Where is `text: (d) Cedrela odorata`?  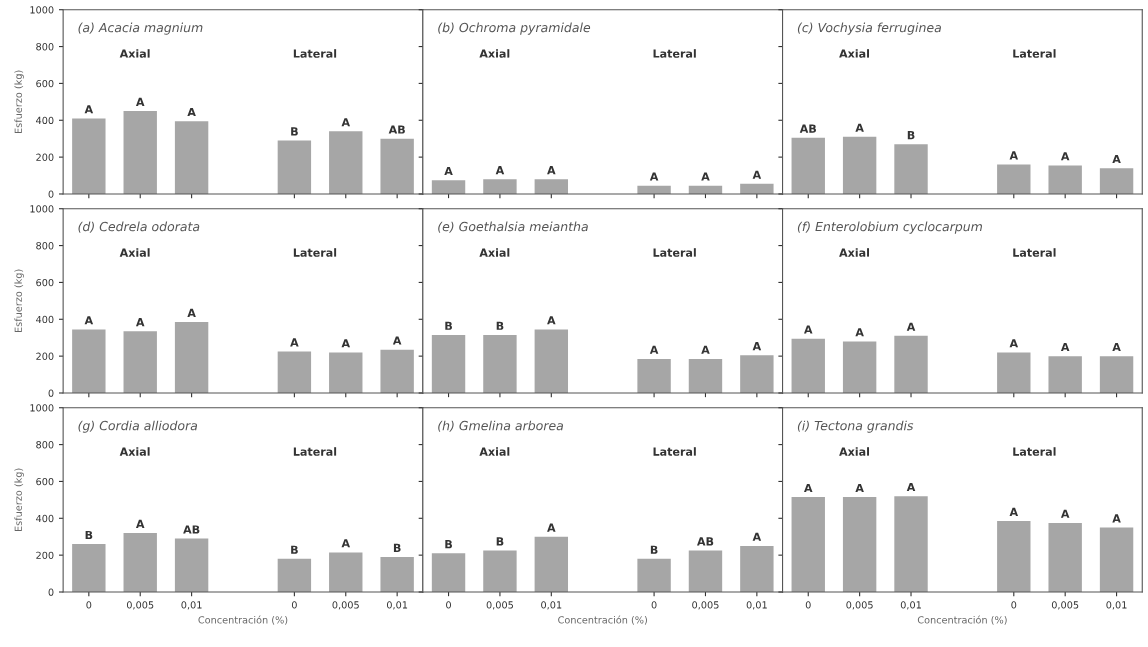
text: (d) Cedrela odorata is located at coordinates (139, 227).